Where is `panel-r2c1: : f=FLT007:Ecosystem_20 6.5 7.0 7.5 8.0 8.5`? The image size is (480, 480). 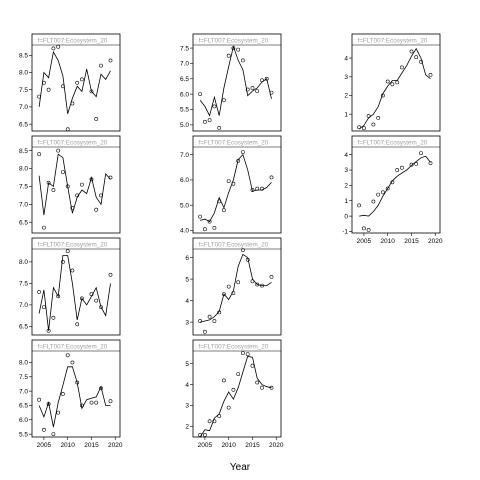 panel-r2c1: : f=FLT007:Ecosystem_20 6.5 7.0 7.5 8.0 8.5 is located at coordinates (70, 184).